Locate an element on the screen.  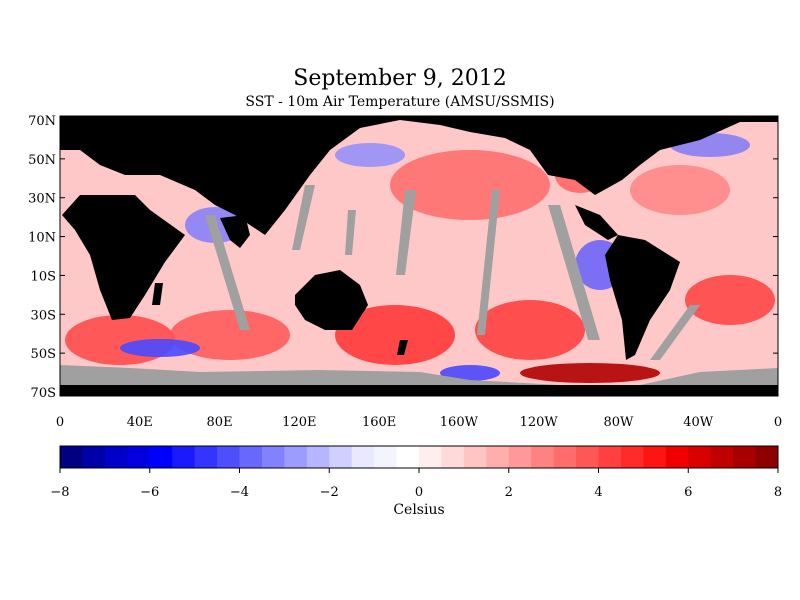
colorbar-tick-label: 4 is located at coordinates (598, 492).